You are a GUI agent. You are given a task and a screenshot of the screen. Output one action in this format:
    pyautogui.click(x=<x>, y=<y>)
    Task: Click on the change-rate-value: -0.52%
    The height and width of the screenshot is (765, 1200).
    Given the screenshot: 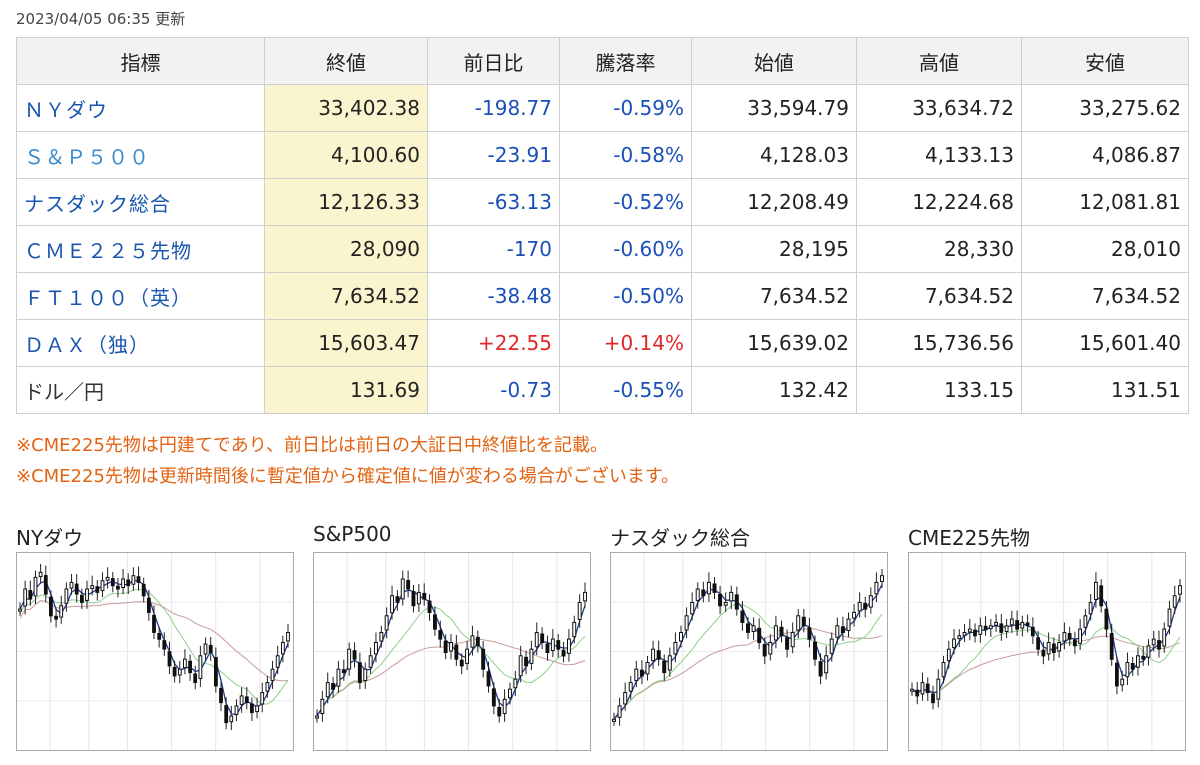 What is the action you would take?
    pyautogui.click(x=625, y=202)
    